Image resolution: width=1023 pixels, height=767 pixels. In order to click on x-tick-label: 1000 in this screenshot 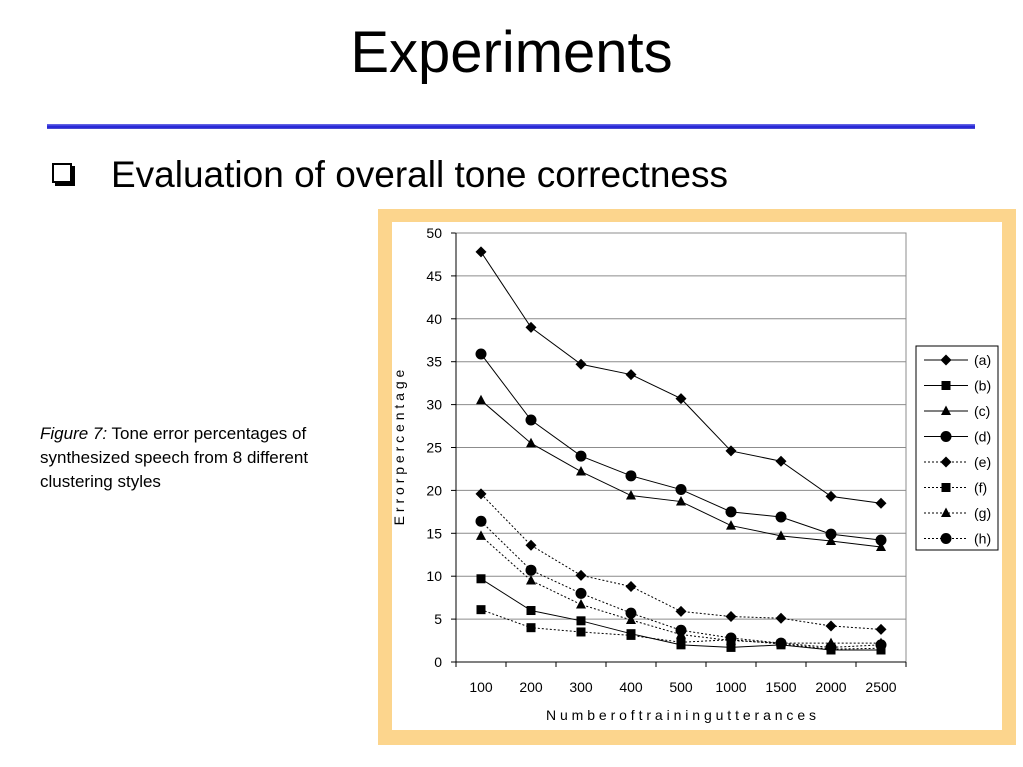, I will do `click(730, 687)`.